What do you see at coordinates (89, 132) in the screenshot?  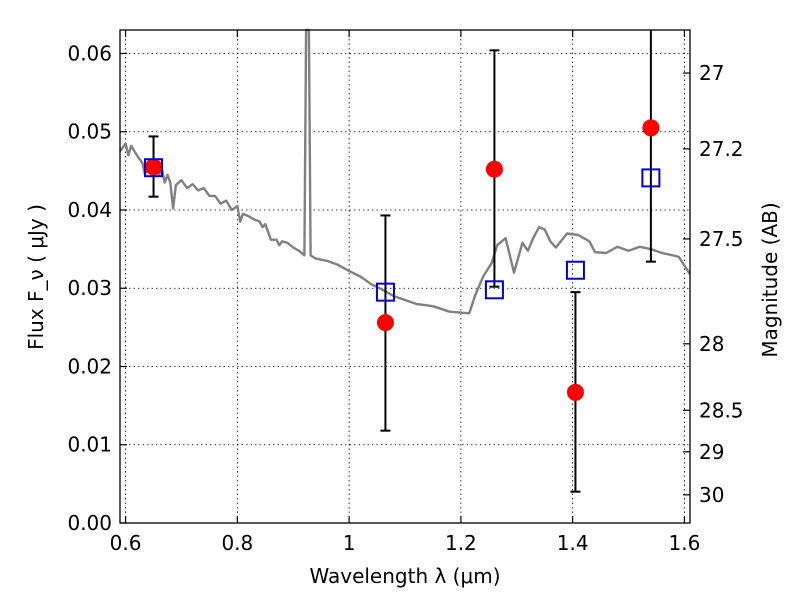 I see `y-tick-label: 0.05` at bounding box center [89, 132].